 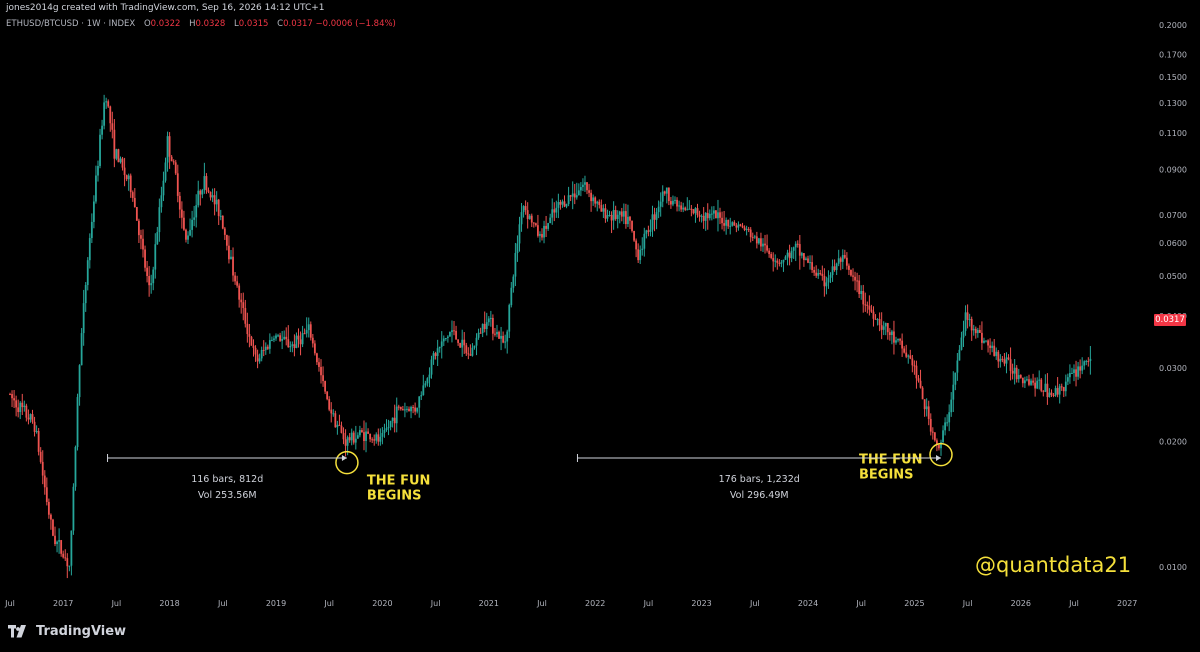 I want to click on time-tick-label: 2022, so click(x=595, y=603).